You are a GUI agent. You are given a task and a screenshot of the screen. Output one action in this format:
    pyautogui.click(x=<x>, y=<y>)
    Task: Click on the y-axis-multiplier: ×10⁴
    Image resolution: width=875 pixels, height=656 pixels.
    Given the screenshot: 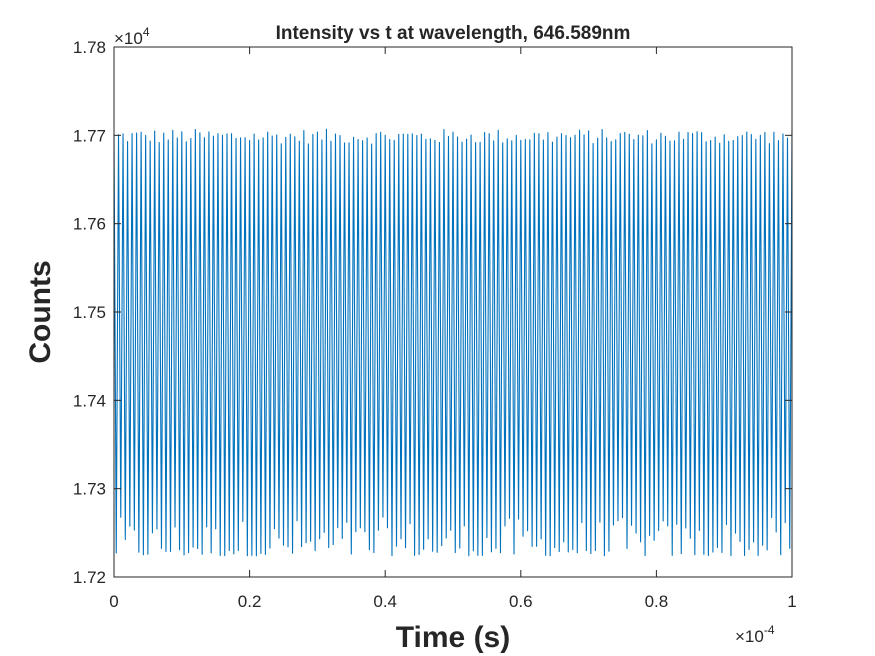 What is the action you would take?
    pyautogui.click(x=132, y=36)
    